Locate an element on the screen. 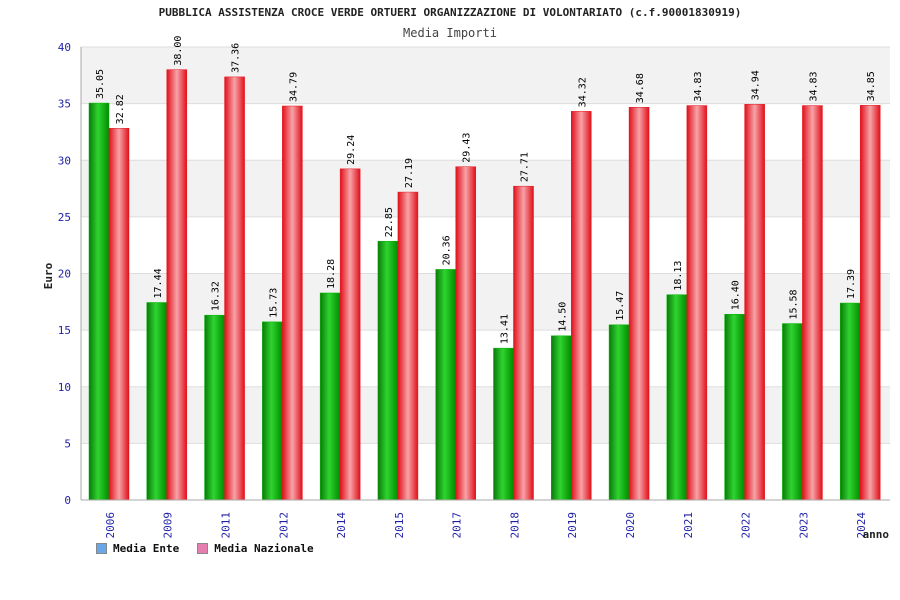 The image size is (900, 600). y-tick-label: 10 is located at coordinates (64, 387).